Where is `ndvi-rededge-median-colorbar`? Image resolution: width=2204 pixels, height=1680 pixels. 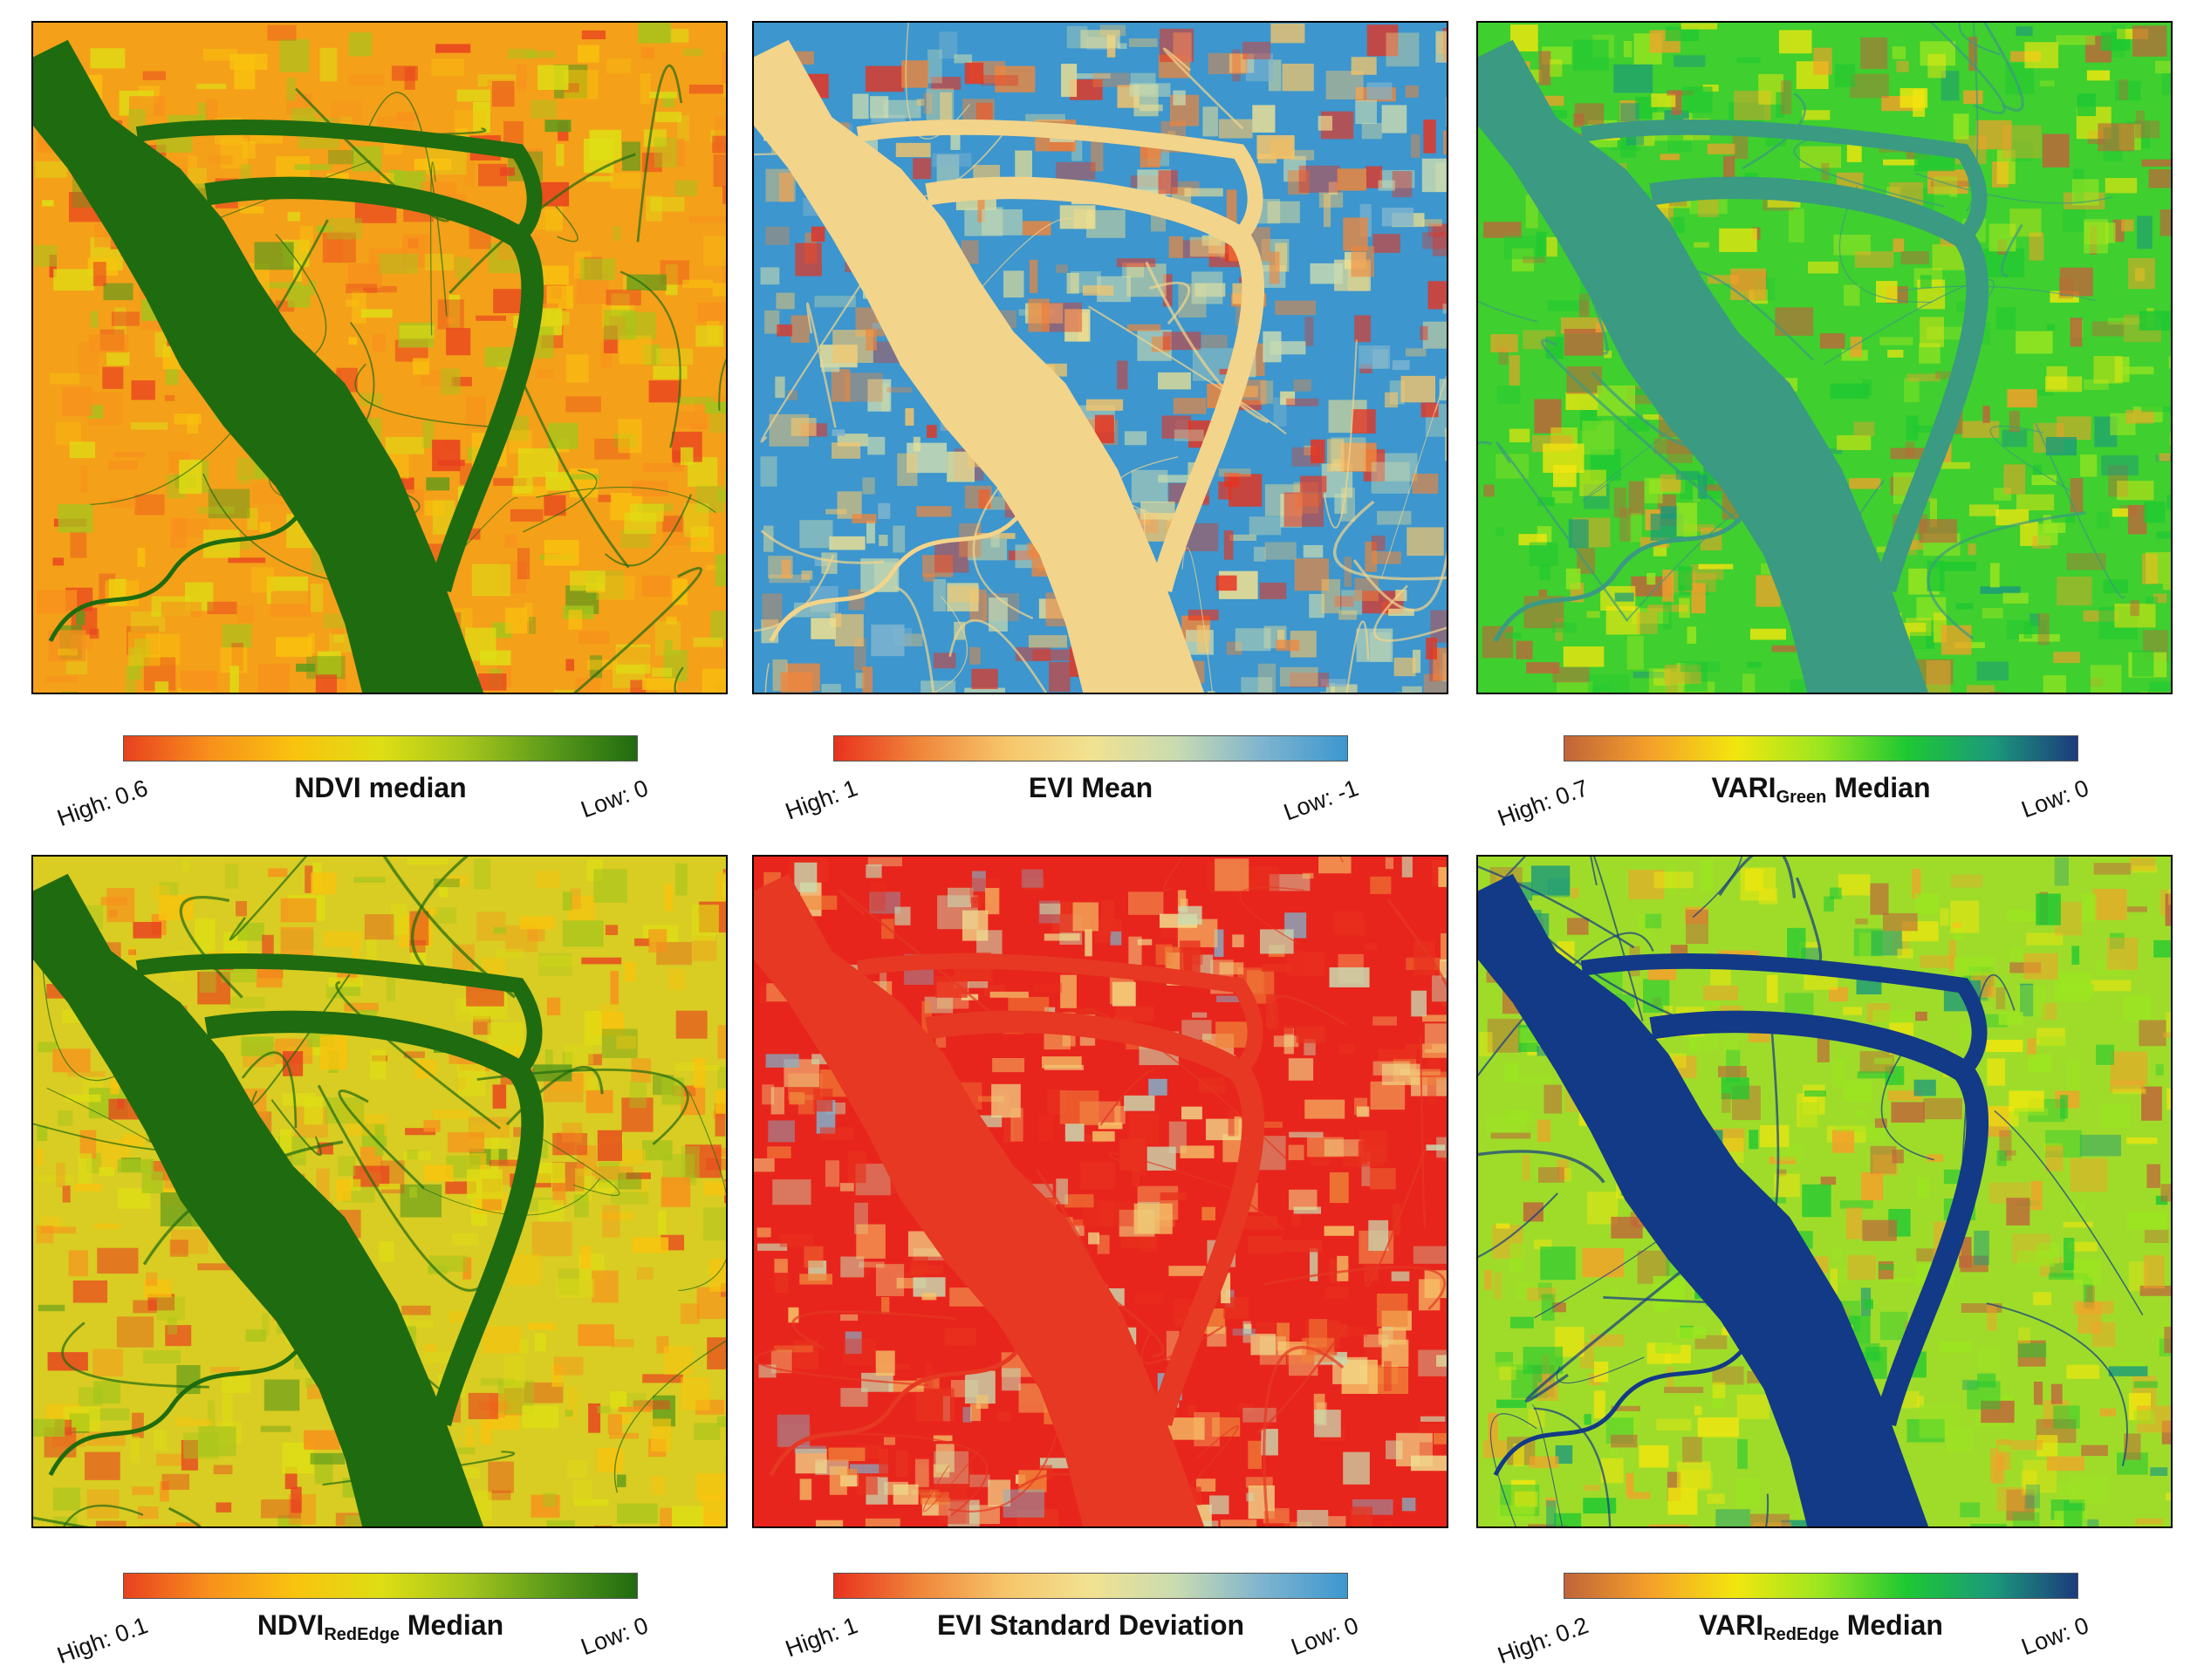 ndvi-rededge-median-colorbar is located at coordinates (380, 1586).